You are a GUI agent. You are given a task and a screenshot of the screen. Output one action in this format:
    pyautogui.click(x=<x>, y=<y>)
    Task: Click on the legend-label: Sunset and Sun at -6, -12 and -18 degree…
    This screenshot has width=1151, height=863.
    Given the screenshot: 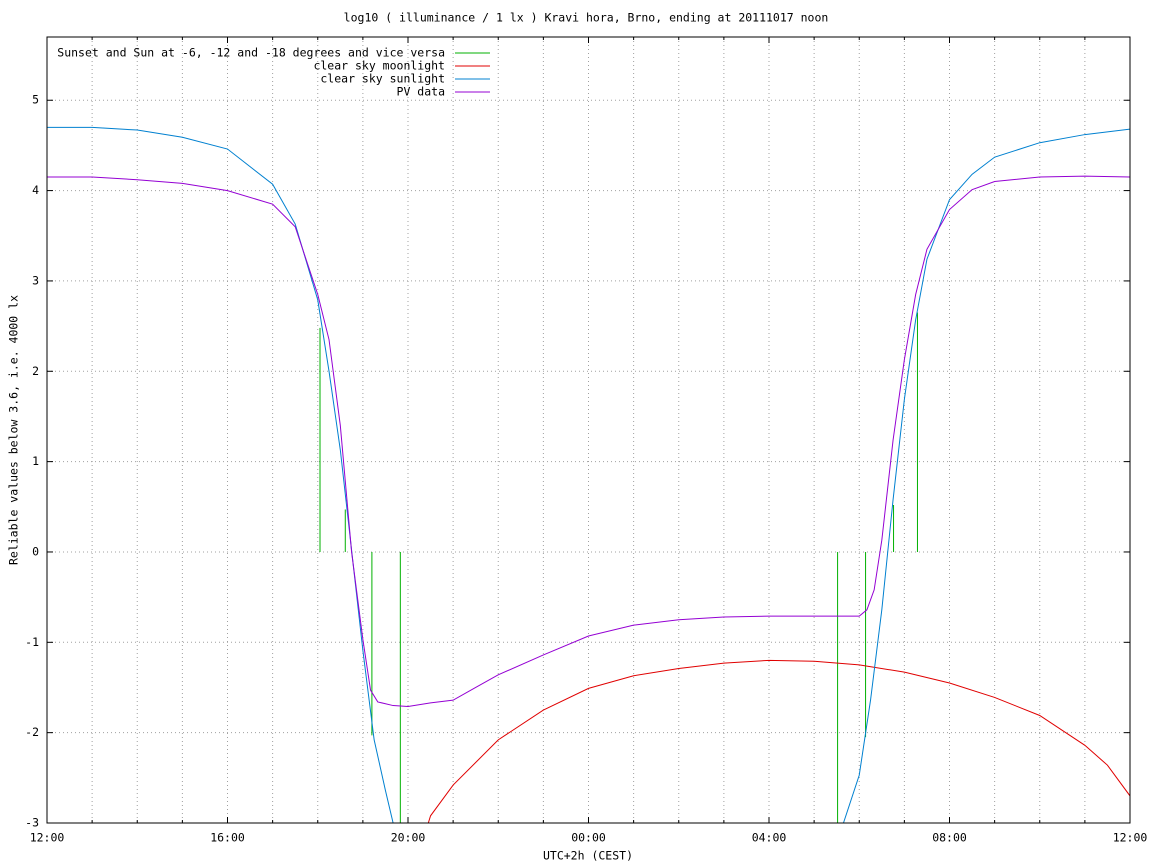 What is the action you would take?
    pyautogui.click(x=251, y=53)
    